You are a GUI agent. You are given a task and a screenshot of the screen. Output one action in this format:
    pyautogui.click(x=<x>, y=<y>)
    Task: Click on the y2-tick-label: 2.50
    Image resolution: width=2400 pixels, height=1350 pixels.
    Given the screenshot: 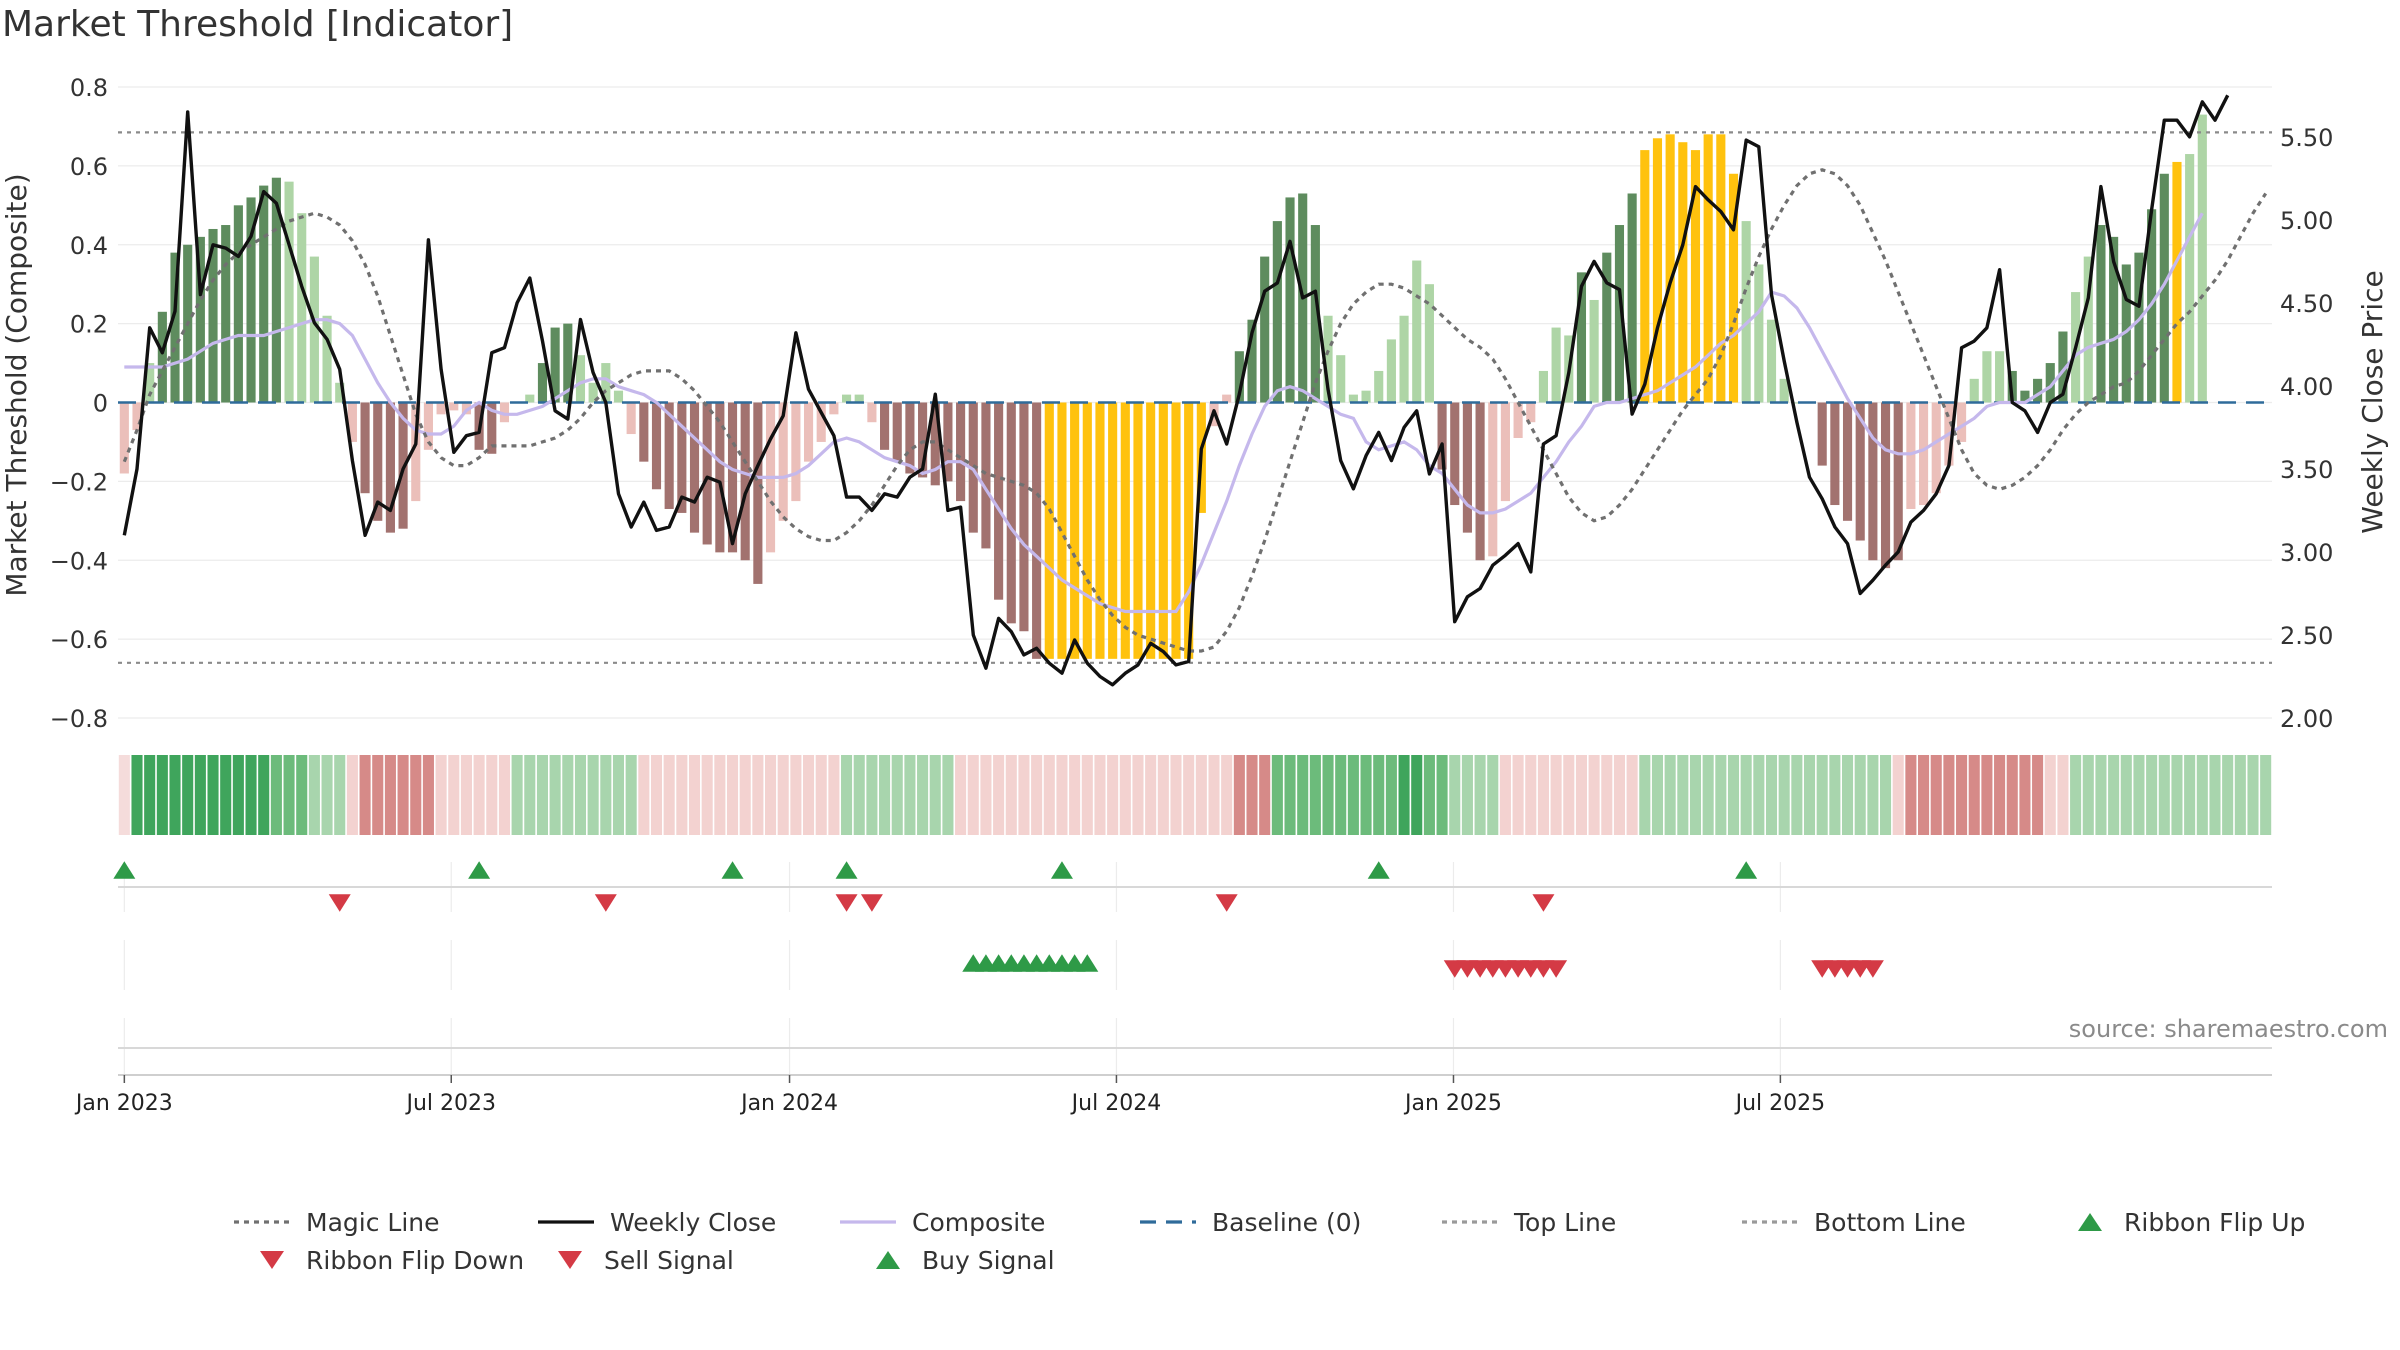 What is the action you would take?
    pyautogui.click(x=2306, y=636)
    